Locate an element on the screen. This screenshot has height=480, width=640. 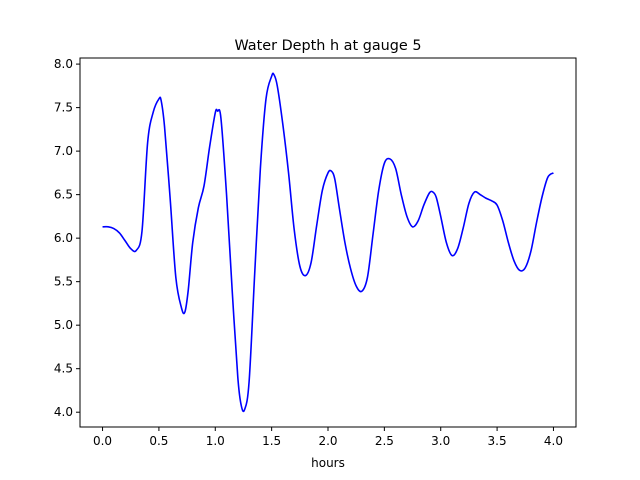
x-axis-label: hours is located at coordinates (328, 463).